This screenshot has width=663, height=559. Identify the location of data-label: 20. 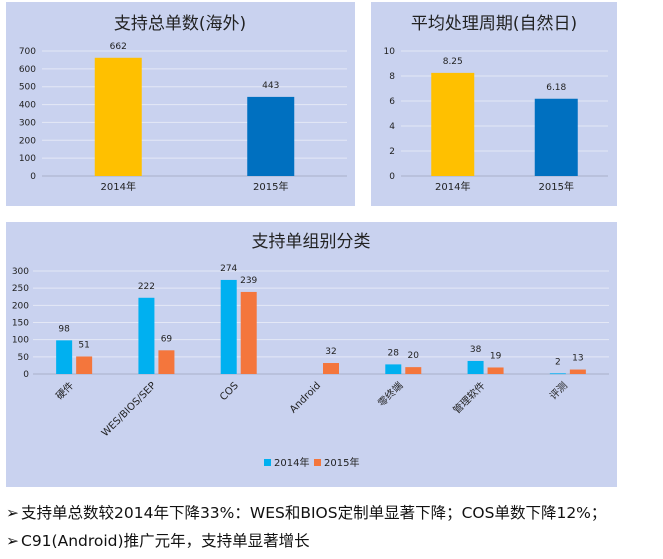
(414, 356).